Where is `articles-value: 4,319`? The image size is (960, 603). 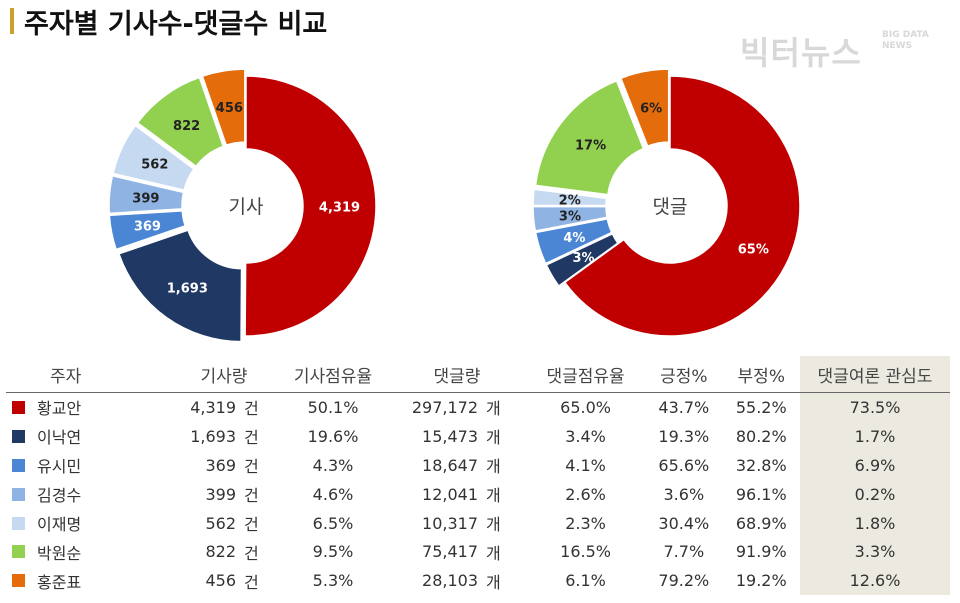 articles-value: 4,319 is located at coordinates (213, 407).